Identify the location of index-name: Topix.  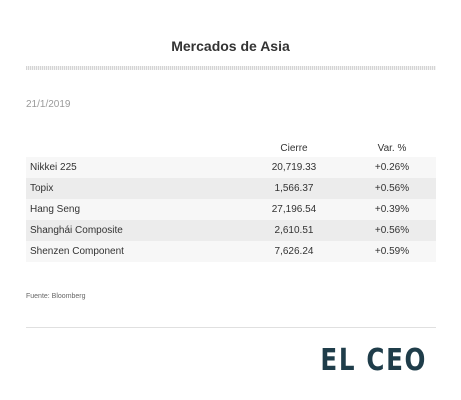
(42, 188).